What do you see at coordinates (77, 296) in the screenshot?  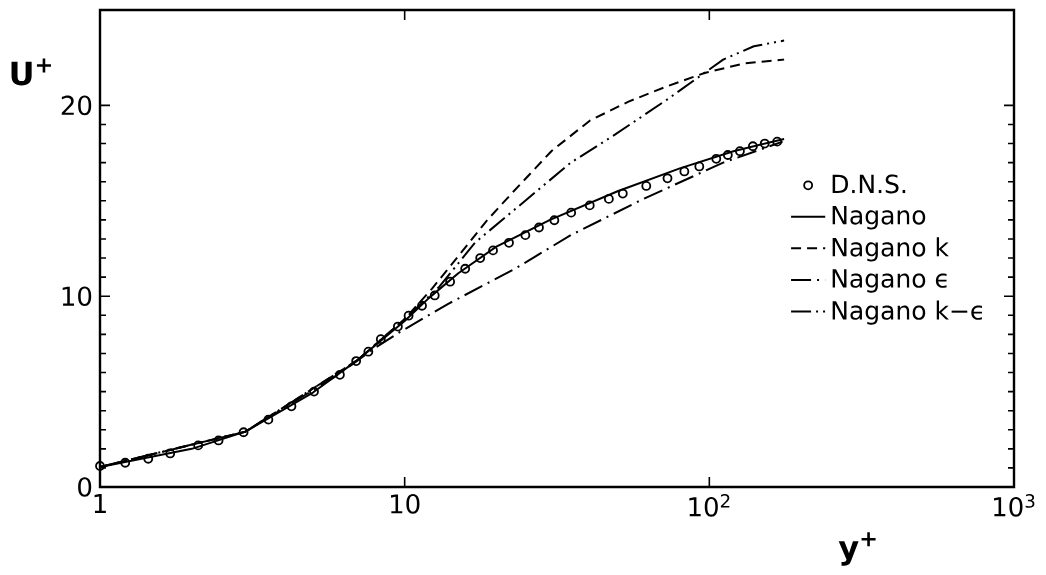 I see `y-tick-label: 10` at bounding box center [77, 296].